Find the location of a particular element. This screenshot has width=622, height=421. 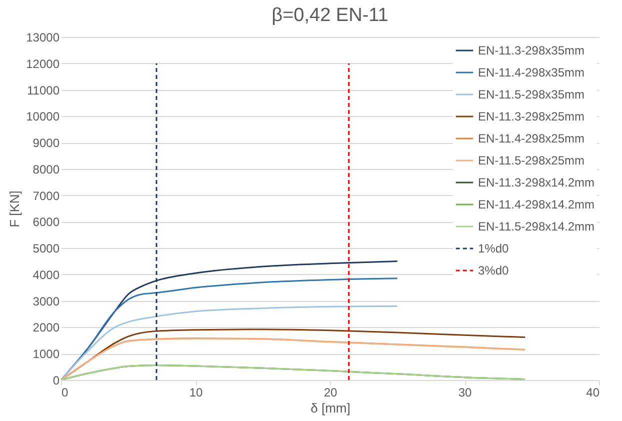

x-tick-label: 10 is located at coordinates (196, 393).